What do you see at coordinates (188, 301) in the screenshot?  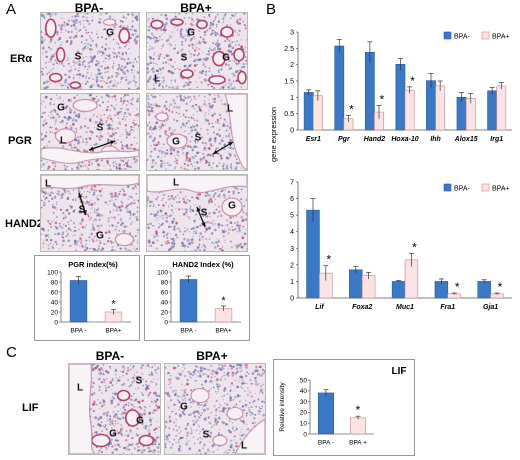 I see `bar-bpa-` at bounding box center [188, 301].